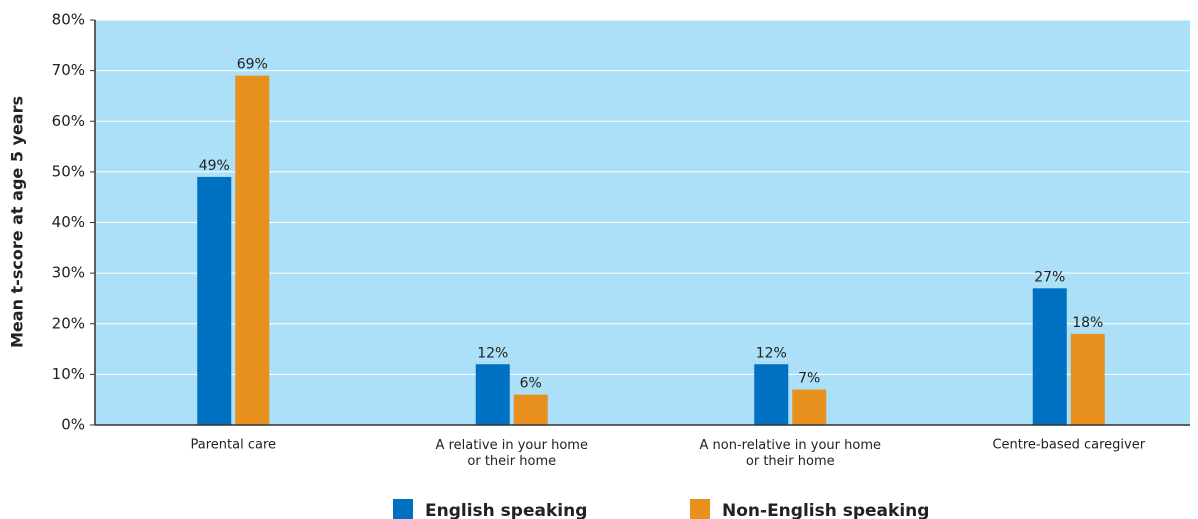 The image size is (1198, 519). What do you see at coordinates (68, 273) in the screenshot?
I see `y-tick-label: 30%` at bounding box center [68, 273].